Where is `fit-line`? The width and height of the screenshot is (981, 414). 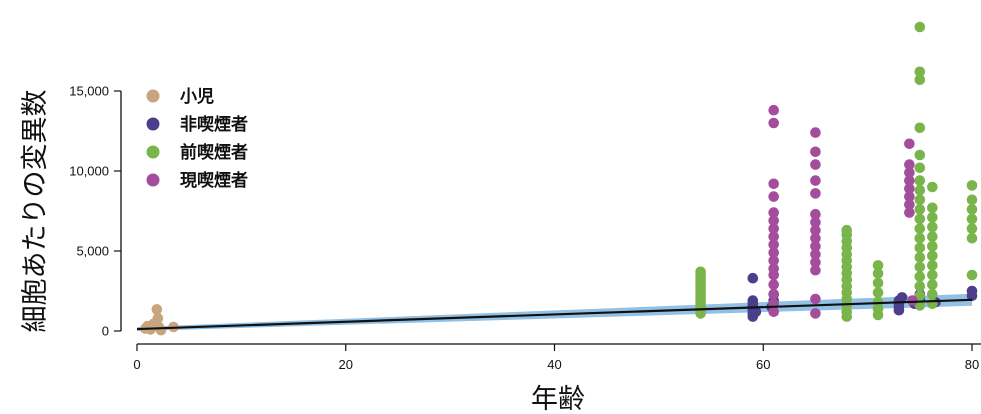 fit-line is located at coordinates (554, 314).